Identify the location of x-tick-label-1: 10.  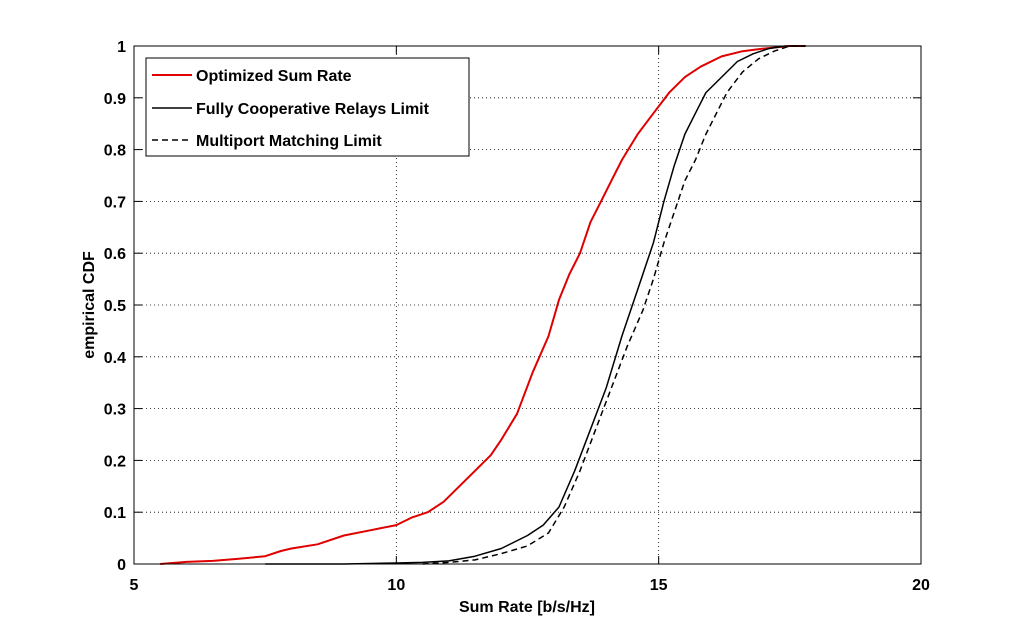
(396, 585).